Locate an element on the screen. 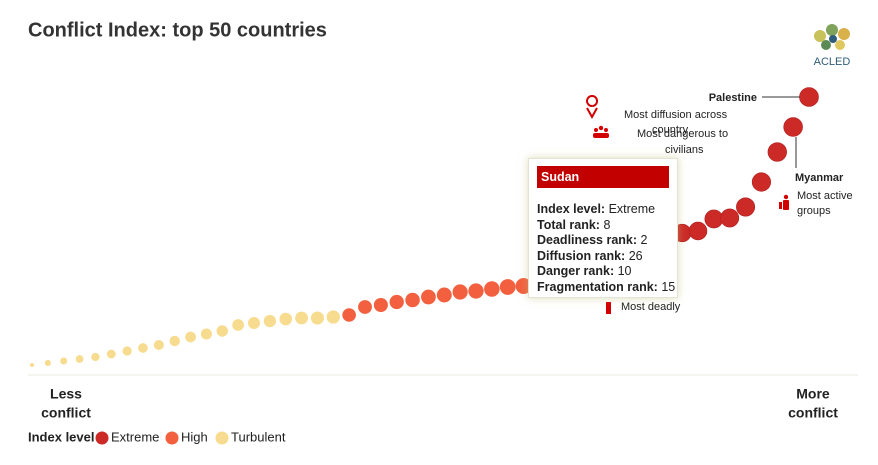 This screenshot has height=465, width=878. tooltip-value: 2 is located at coordinates (644, 240).